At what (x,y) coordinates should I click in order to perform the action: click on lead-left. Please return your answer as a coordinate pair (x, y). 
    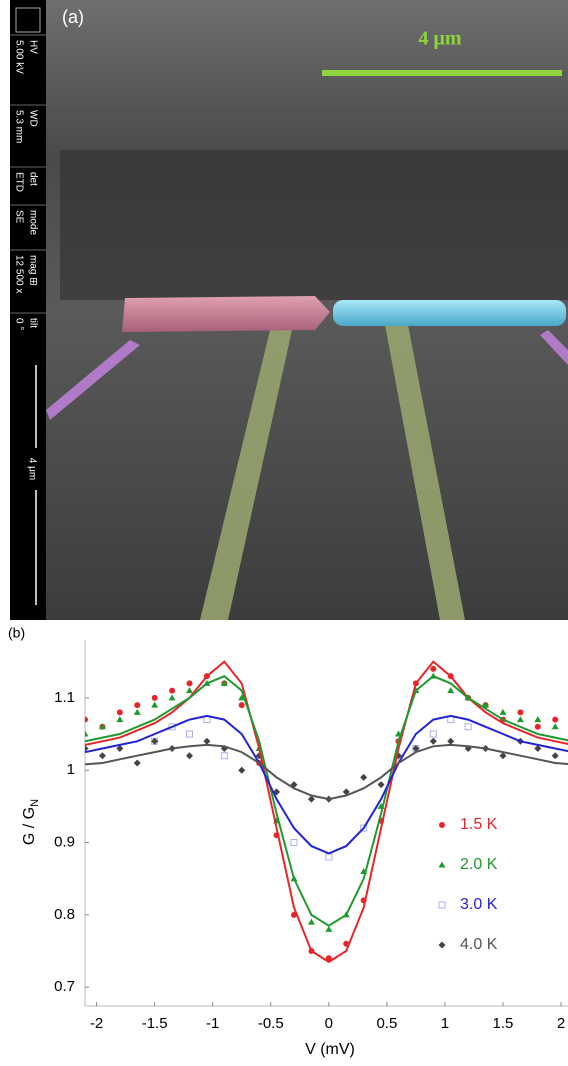
    Looking at the image, I should click on (93, 380).